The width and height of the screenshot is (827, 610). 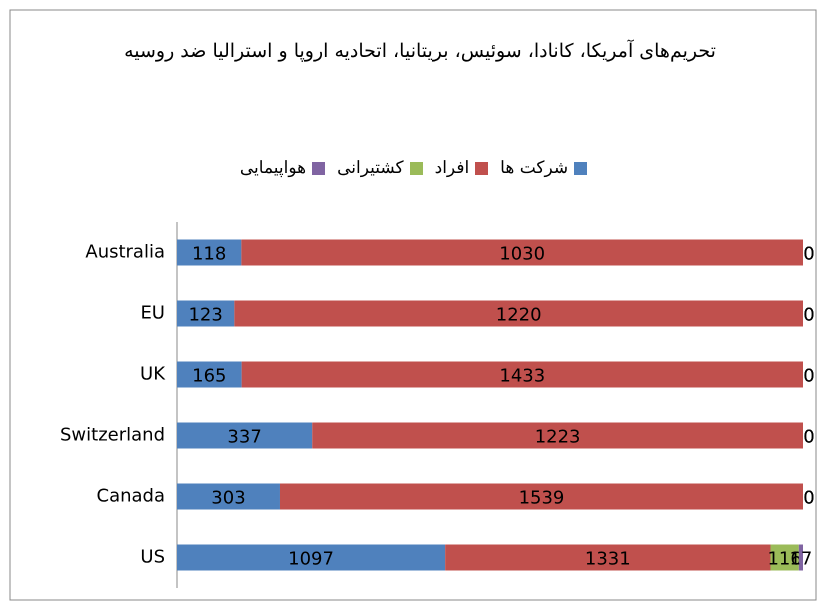 What do you see at coordinates (112, 435) in the screenshot?
I see `y-tick-label: Switzerland` at bounding box center [112, 435].